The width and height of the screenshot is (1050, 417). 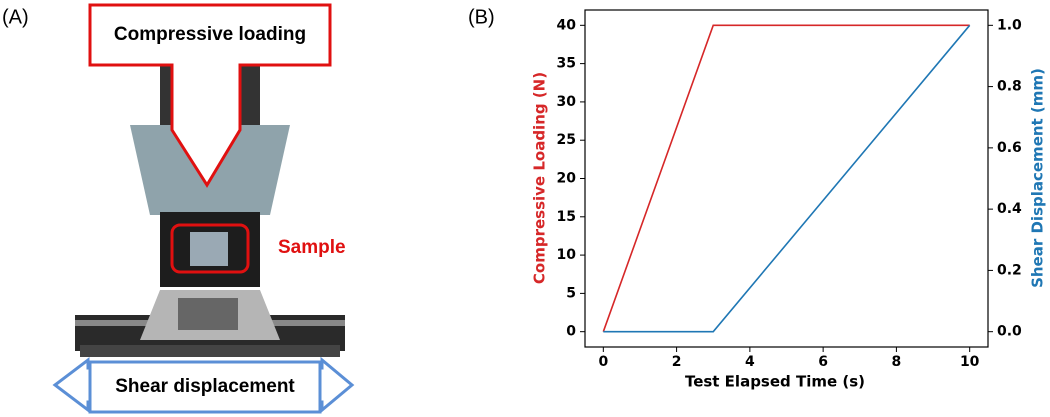 I want to click on y-tick-label: 40, so click(x=567, y=25).